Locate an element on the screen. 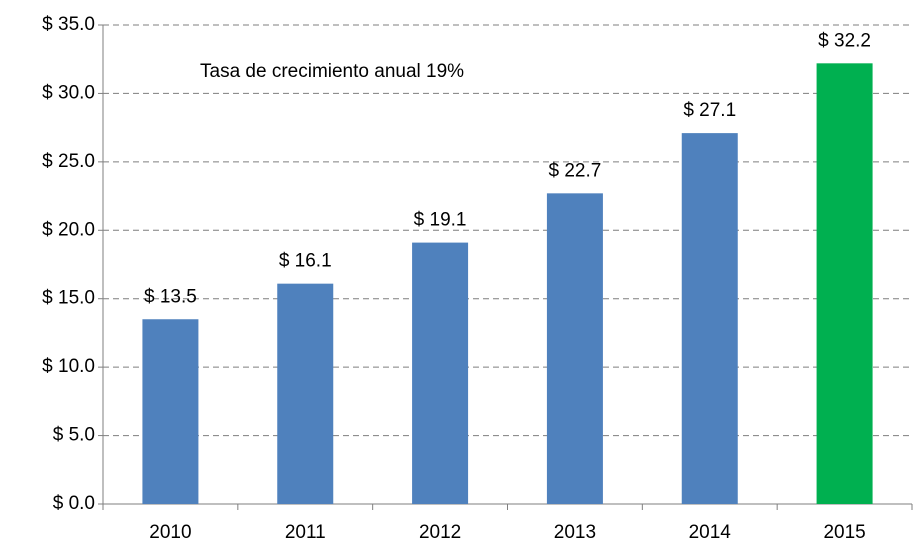  y-tick-label: $ 25.0 is located at coordinates (68, 161).